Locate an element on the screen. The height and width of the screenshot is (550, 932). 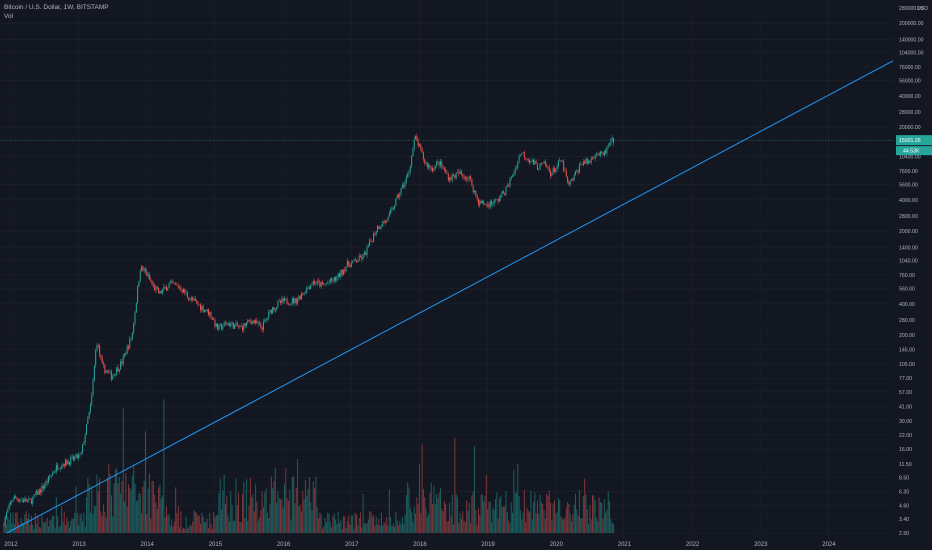
x-tick-label: 2018 is located at coordinates (420, 545).